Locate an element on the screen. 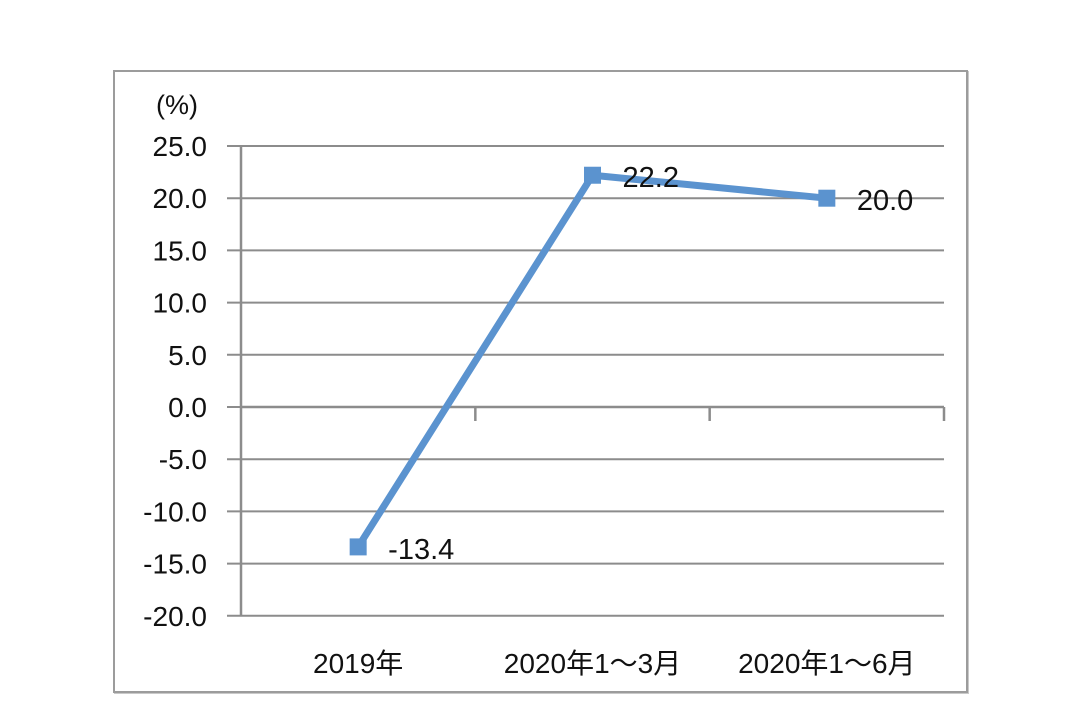  x-axis-label: 2019年 is located at coordinates (358, 663).